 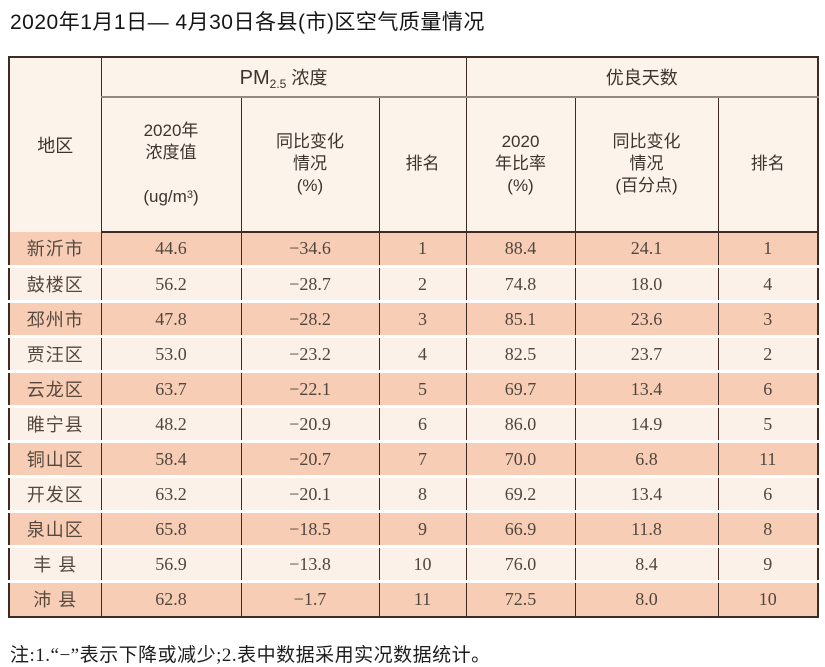 I want to click on pm-value-cell: 62.8, so click(x=170, y=599).